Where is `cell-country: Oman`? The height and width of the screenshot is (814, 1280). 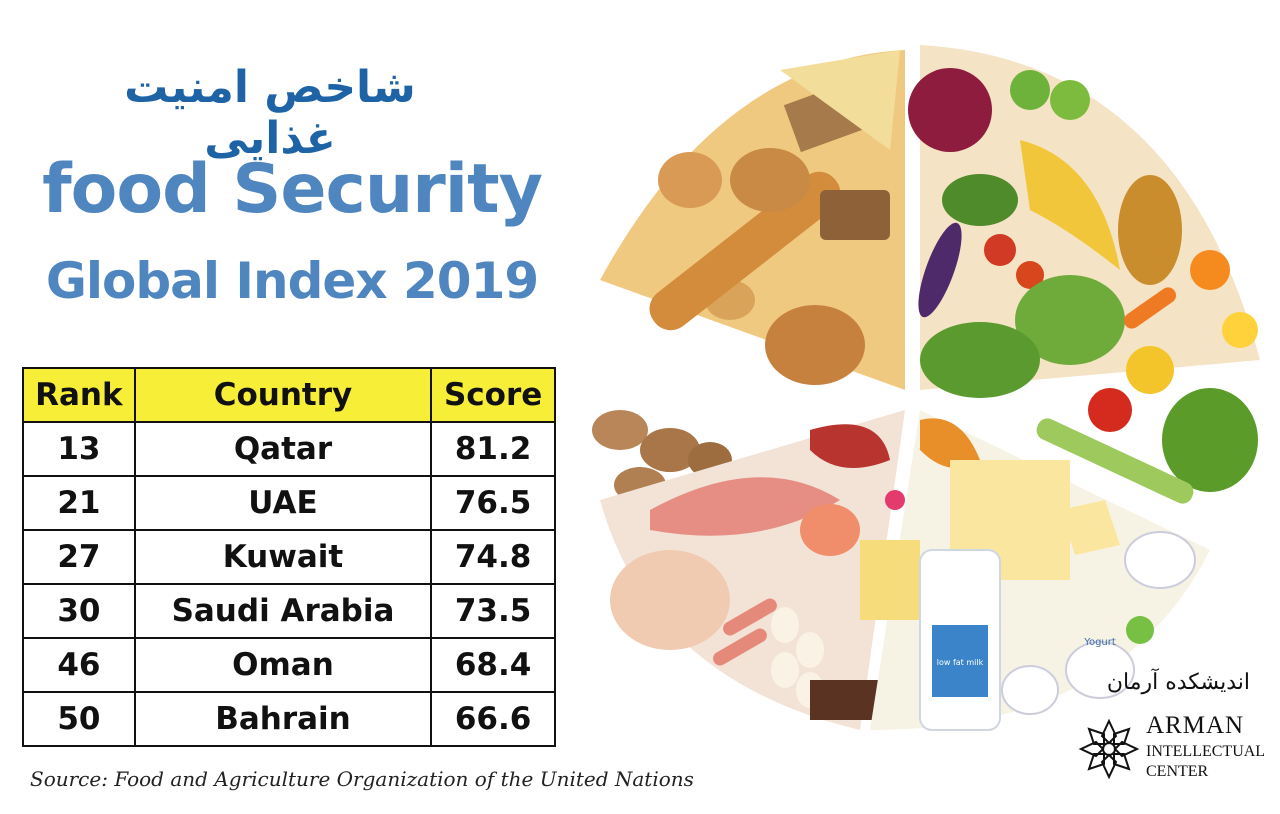 cell-country: Oman is located at coordinates (283, 665).